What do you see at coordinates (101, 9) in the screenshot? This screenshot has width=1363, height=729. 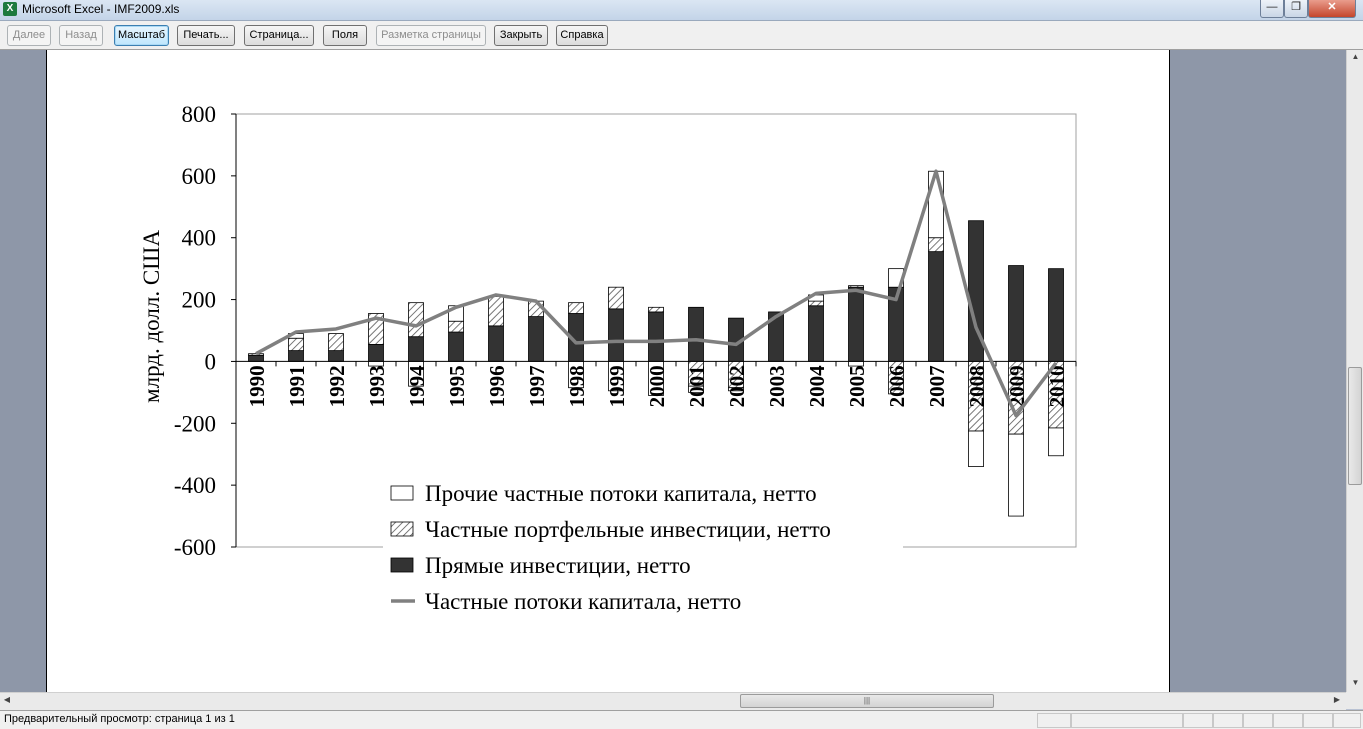 I see `window-title: Microsoft Excel - IMF2009.xls` at bounding box center [101, 9].